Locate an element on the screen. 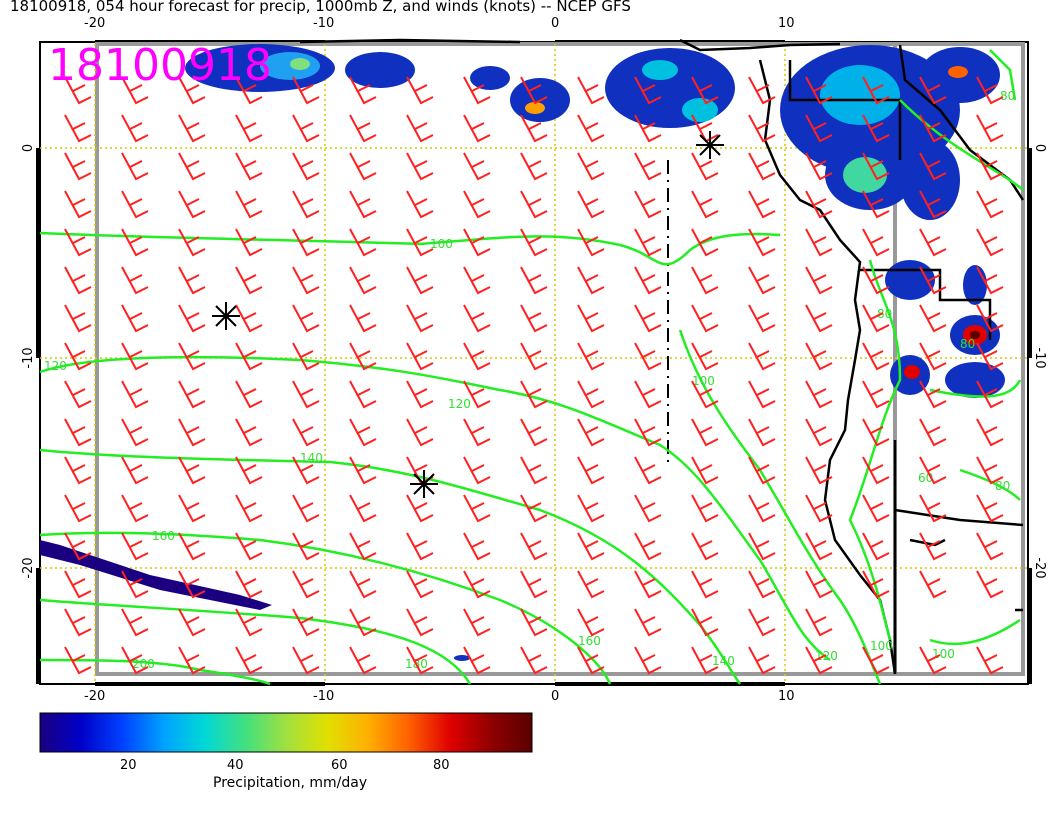  contour-label: 200 is located at coordinates (143, 664).